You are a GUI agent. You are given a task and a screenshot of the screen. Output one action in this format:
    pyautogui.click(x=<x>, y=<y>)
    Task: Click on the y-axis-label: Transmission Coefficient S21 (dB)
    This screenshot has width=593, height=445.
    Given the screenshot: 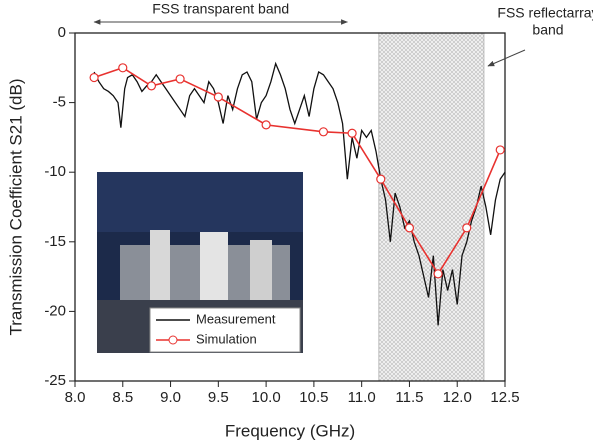 What is the action you would take?
    pyautogui.click(x=15, y=207)
    